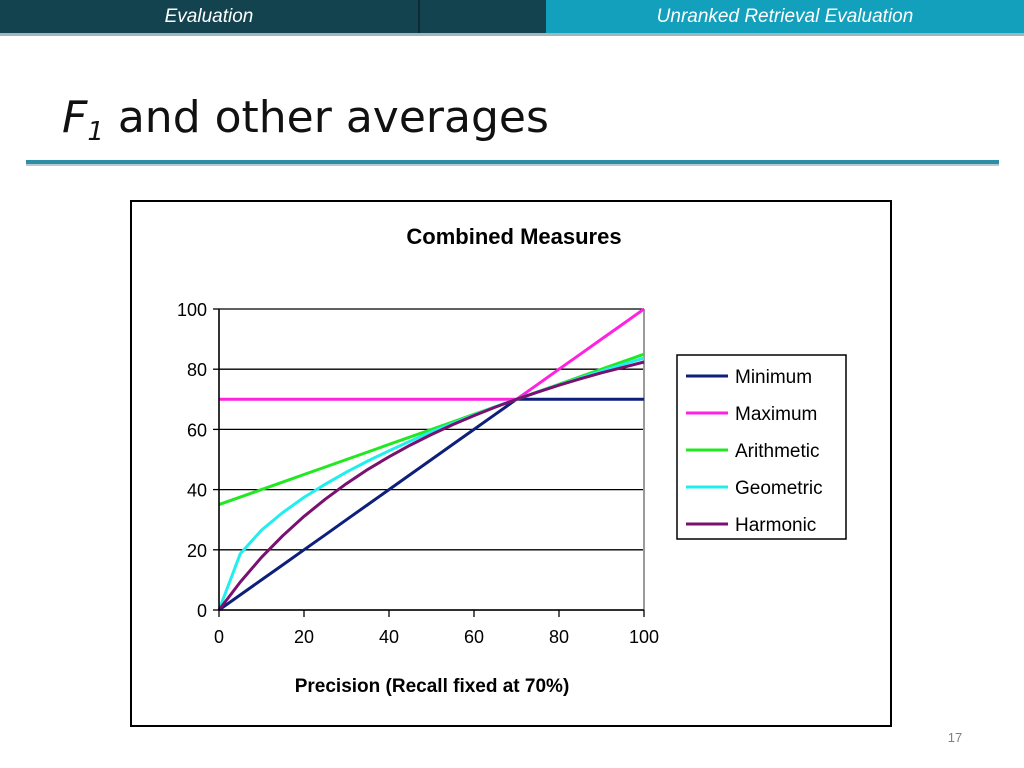 The width and height of the screenshot is (1024, 768). What do you see at coordinates (389, 637) in the screenshot?
I see `x-tick-label: 40` at bounding box center [389, 637].